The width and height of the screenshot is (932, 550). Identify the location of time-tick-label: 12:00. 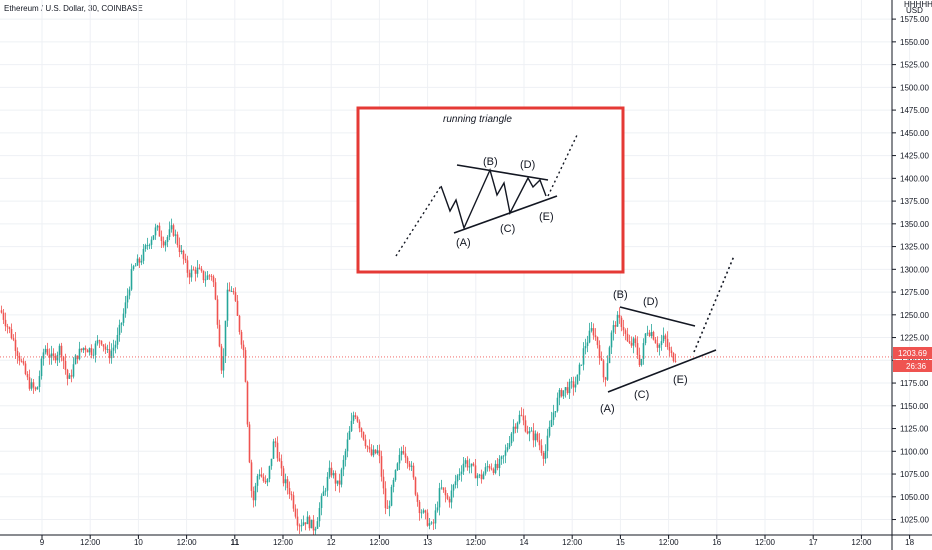
(187, 542).